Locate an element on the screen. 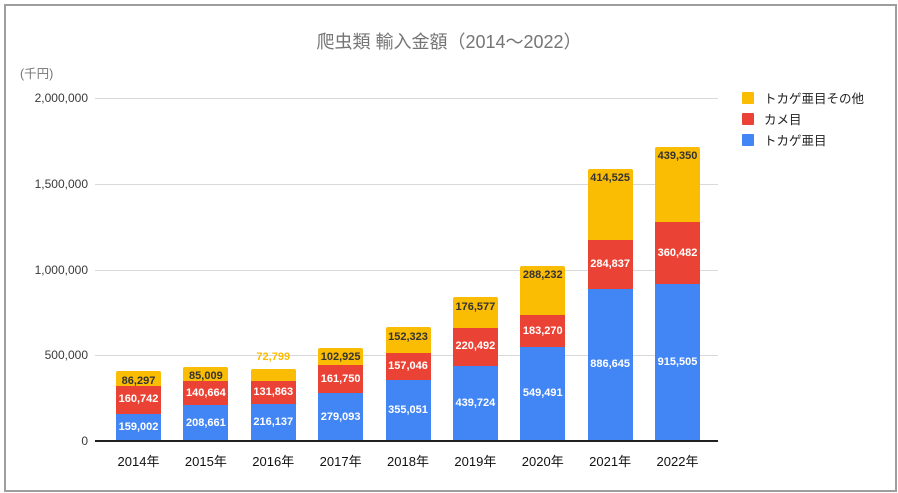 The width and height of the screenshot is (898, 493). bar-segment-tokage-amoku-2020 is located at coordinates (543, 393).